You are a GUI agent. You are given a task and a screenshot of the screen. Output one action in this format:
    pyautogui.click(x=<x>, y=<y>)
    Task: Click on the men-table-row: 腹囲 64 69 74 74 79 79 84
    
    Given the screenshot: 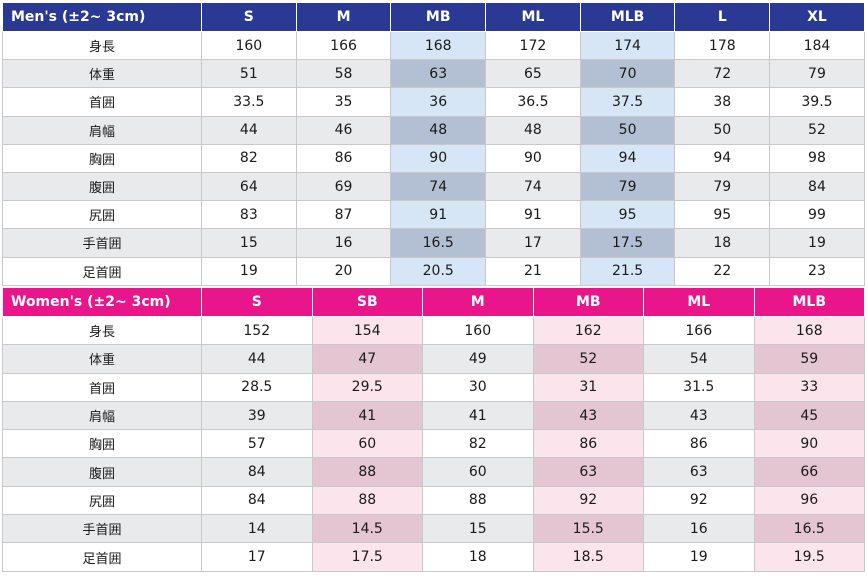 What is the action you would take?
    pyautogui.click(x=433, y=186)
    